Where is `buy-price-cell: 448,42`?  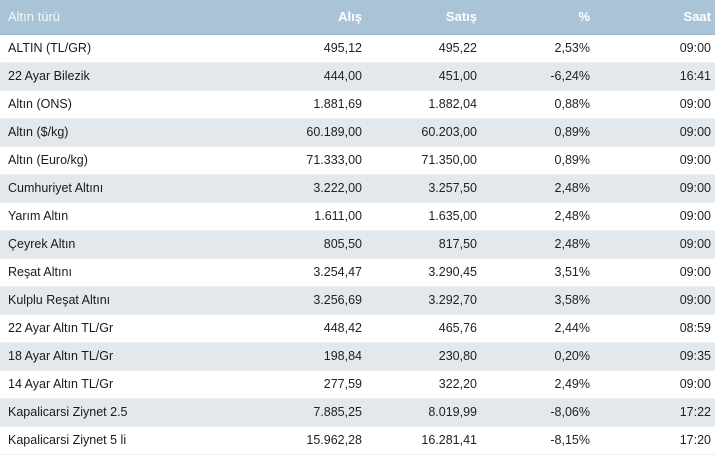
buy-price-cell: 448,42 is located at coordinates (294, 328).